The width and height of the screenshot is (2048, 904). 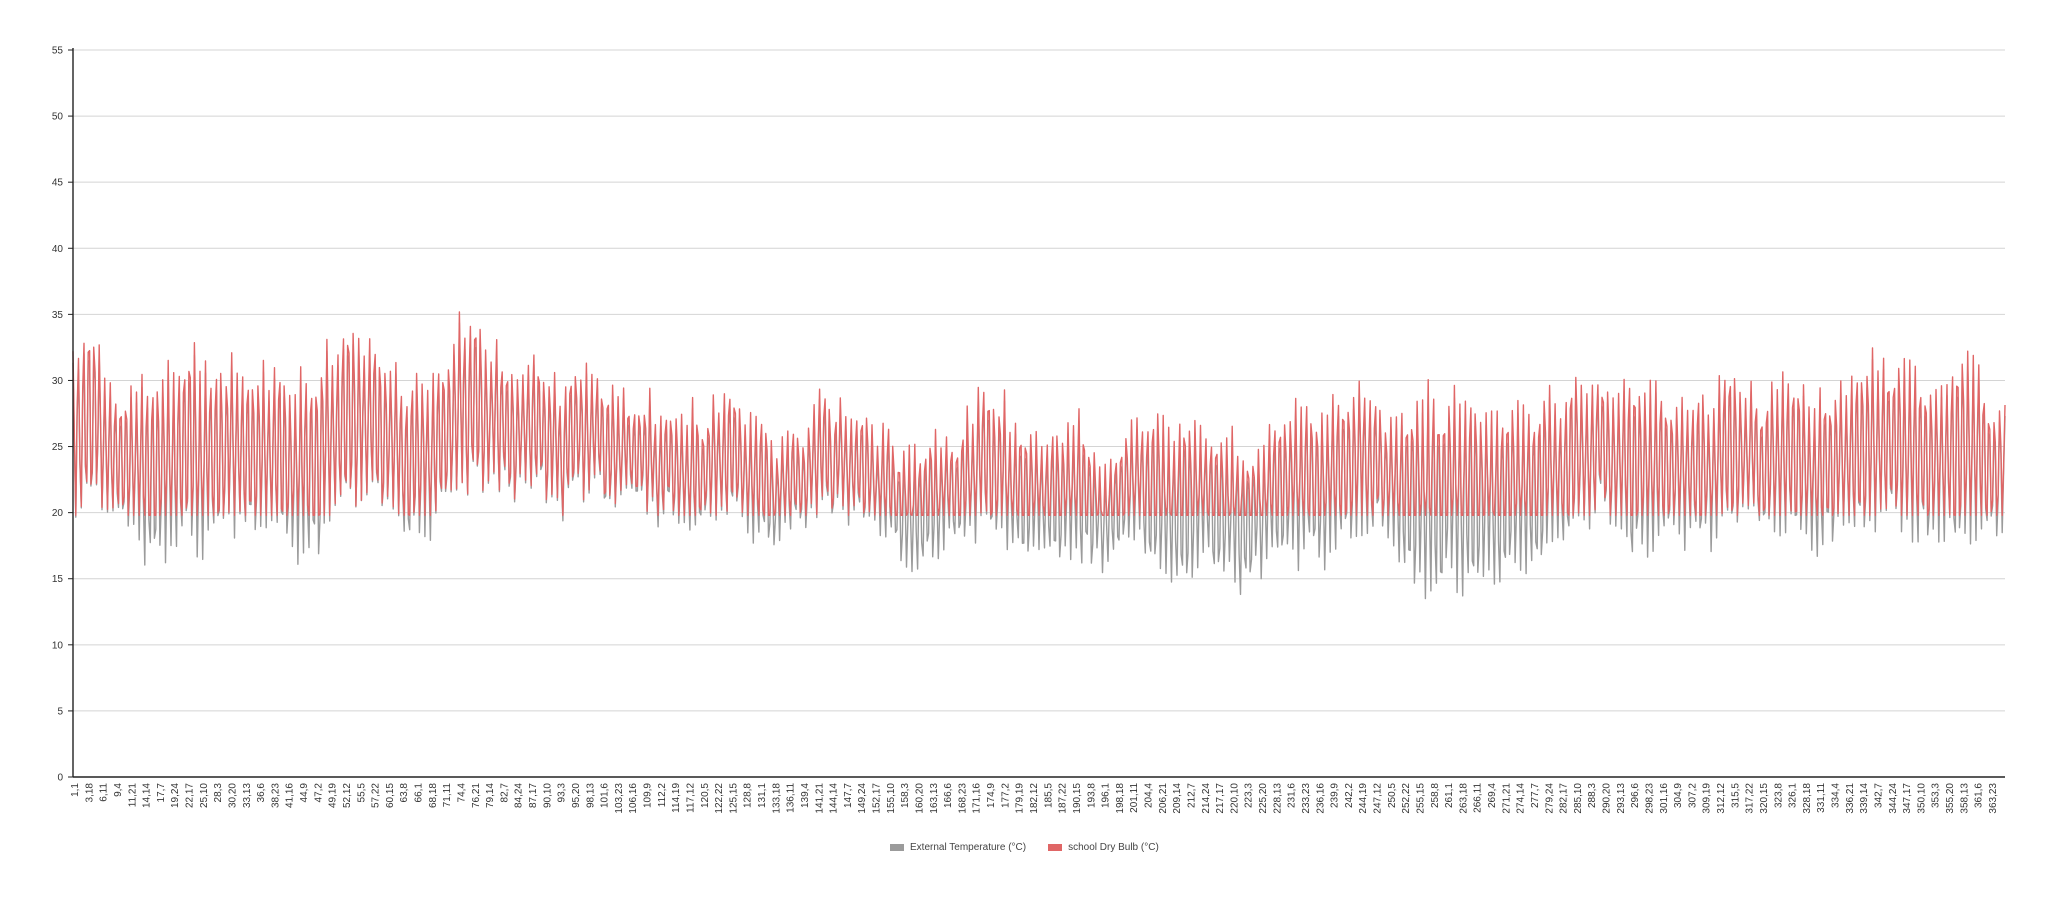 What do you see at coordinates (118, 790) in the screenshot?
I see `x-tick-label: 9,4` at bounding box center [118, 790].